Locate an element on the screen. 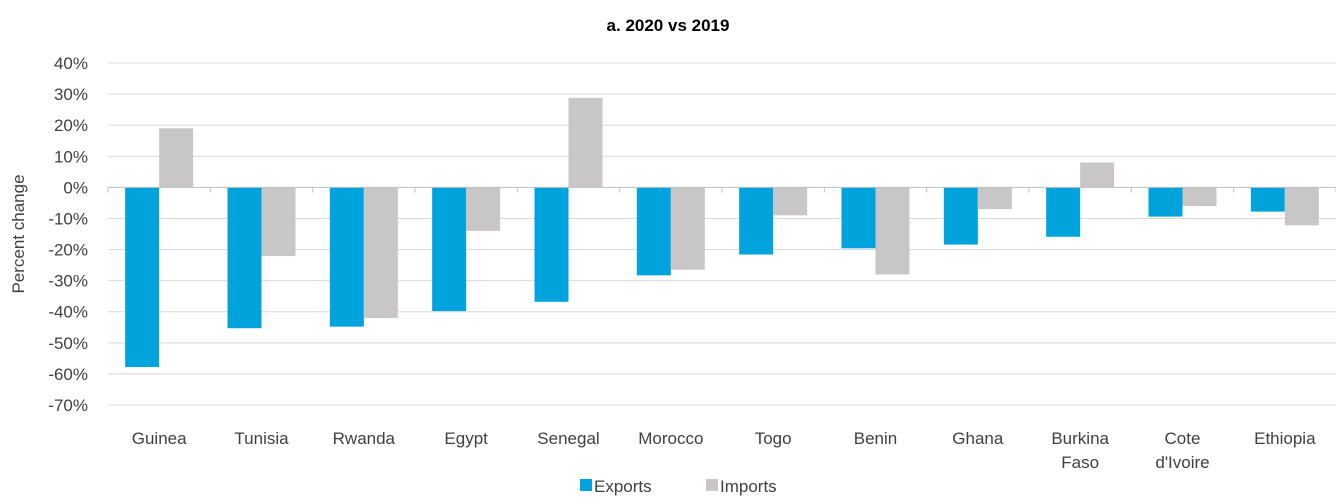 This screenshot has width=1336, height=504. y-tick-label: -10% is located at coordinates (68, 218).